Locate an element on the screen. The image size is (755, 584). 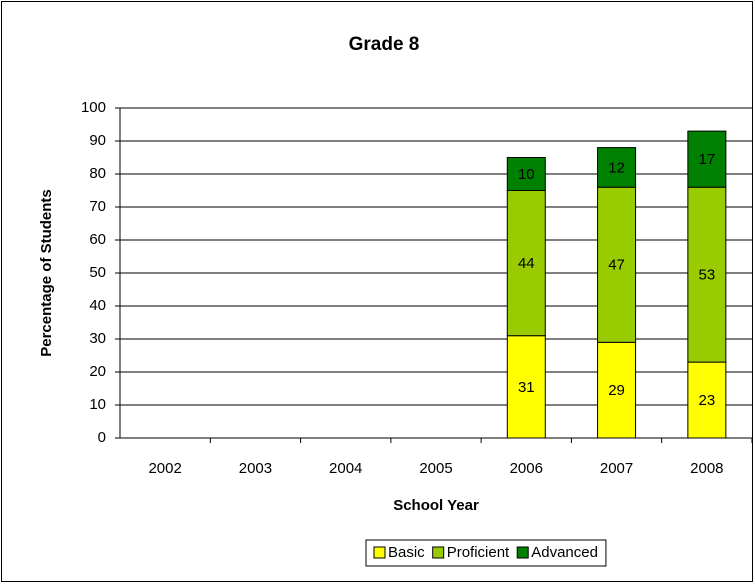
x-tick-label: 2003 is located at coordinates (255, 468).